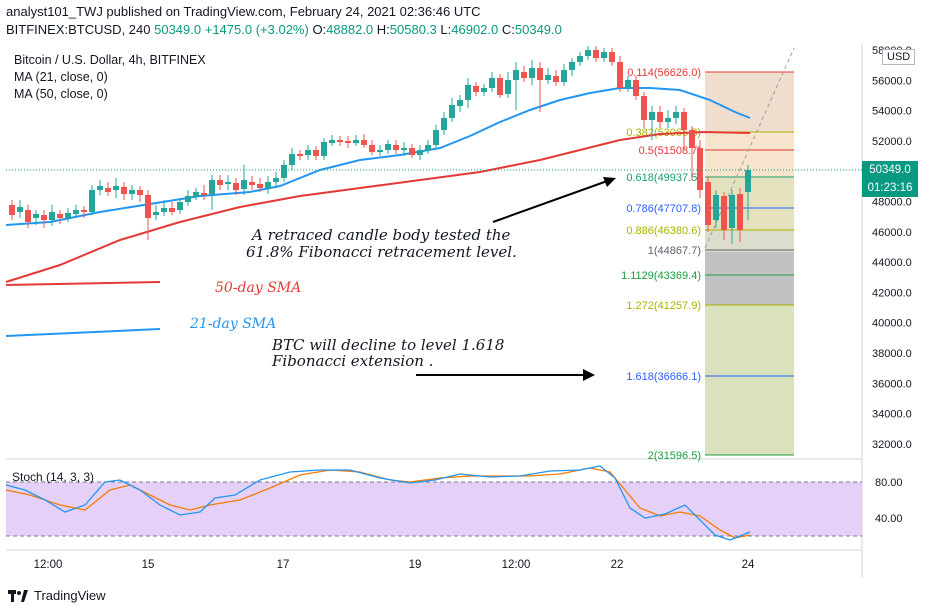 This screenshot has height=615, width=933. I want to click on legend-ma21: MA (21, close, 0), so click(61, 77).